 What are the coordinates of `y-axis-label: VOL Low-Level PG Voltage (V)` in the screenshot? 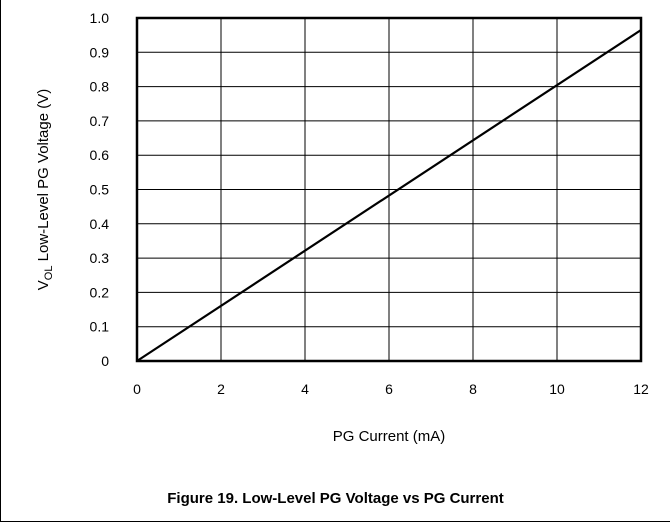 It's located at (45, 189).